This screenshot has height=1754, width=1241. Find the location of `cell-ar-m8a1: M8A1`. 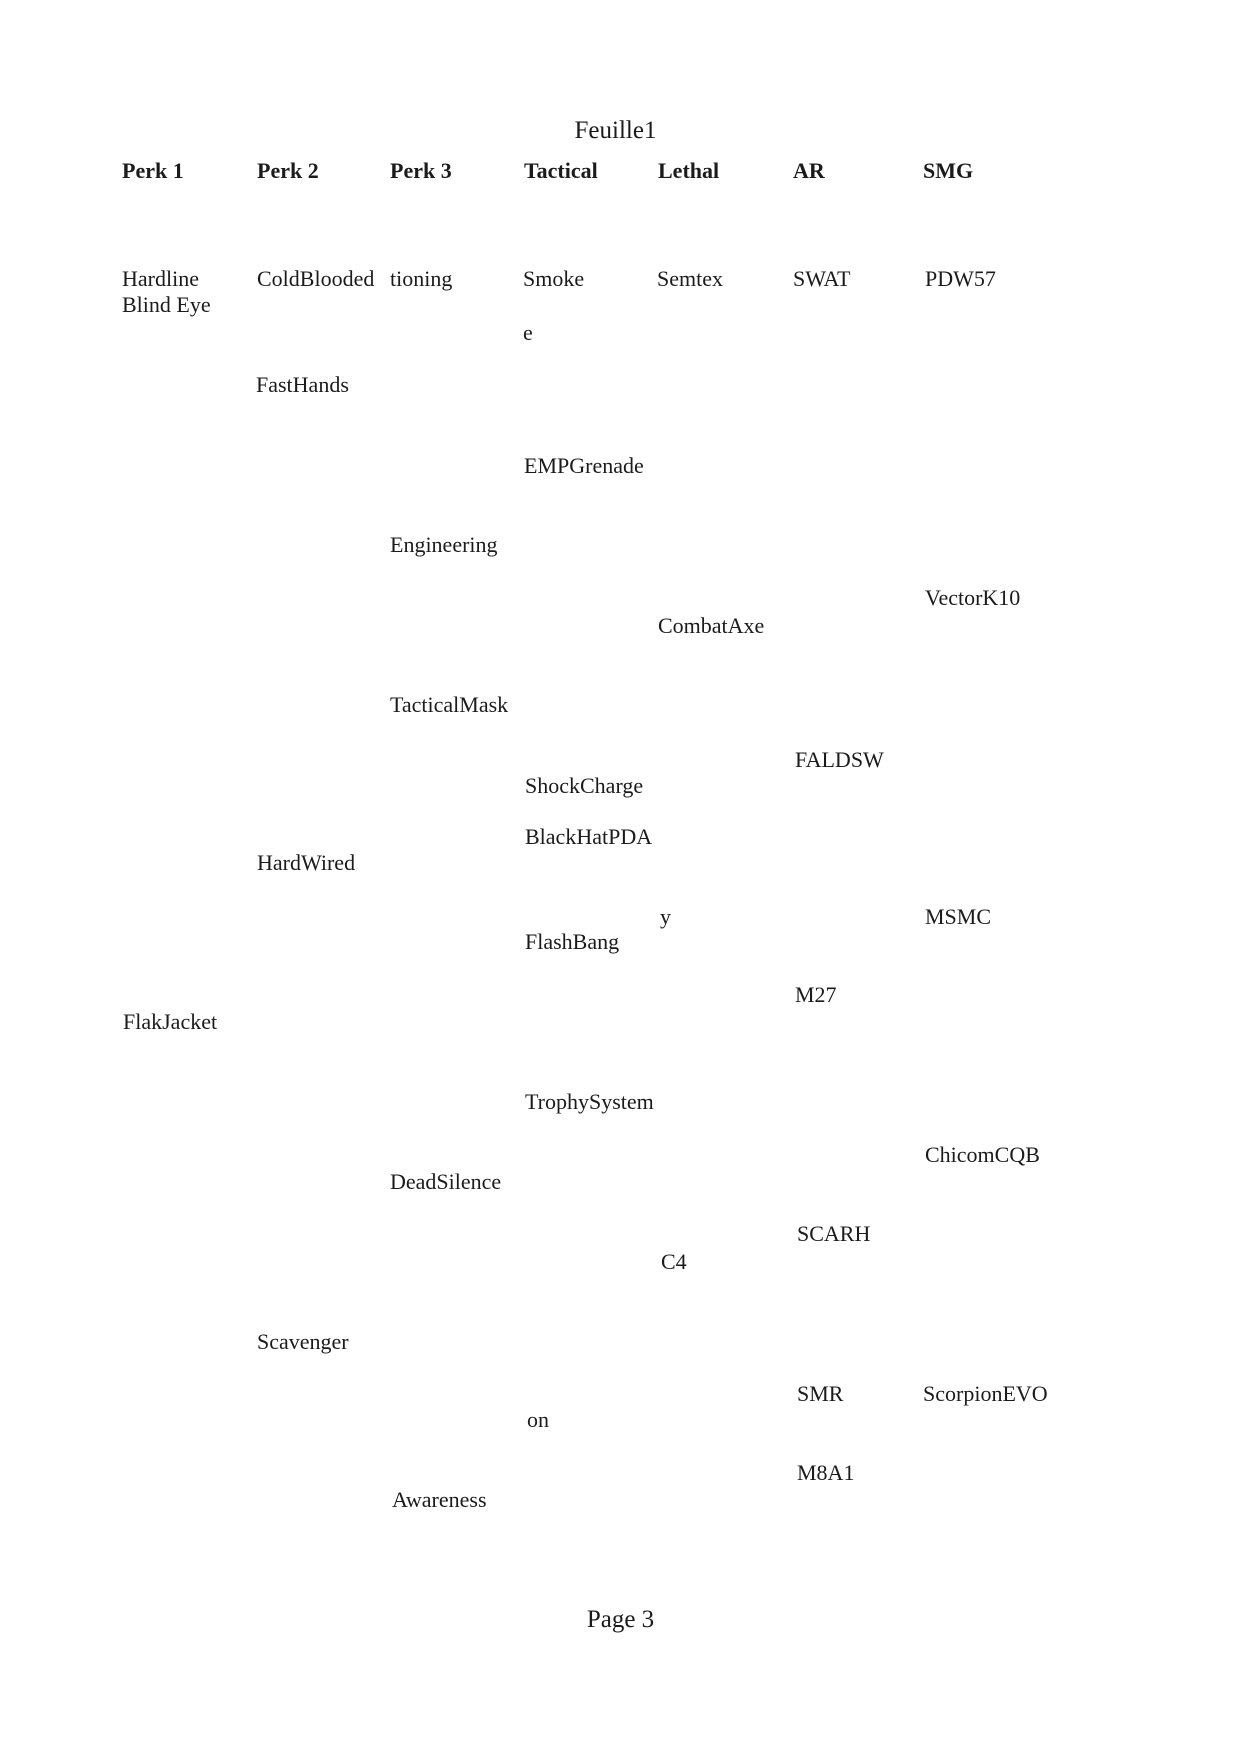

cell-ar-m8a1: M8A1 is located at coordinates (826, 1472).